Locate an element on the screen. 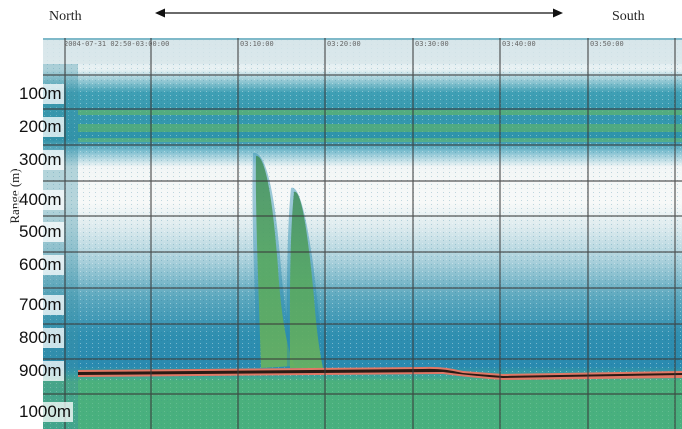  range-tick-label: 200m is located at coordinates (40, 127).